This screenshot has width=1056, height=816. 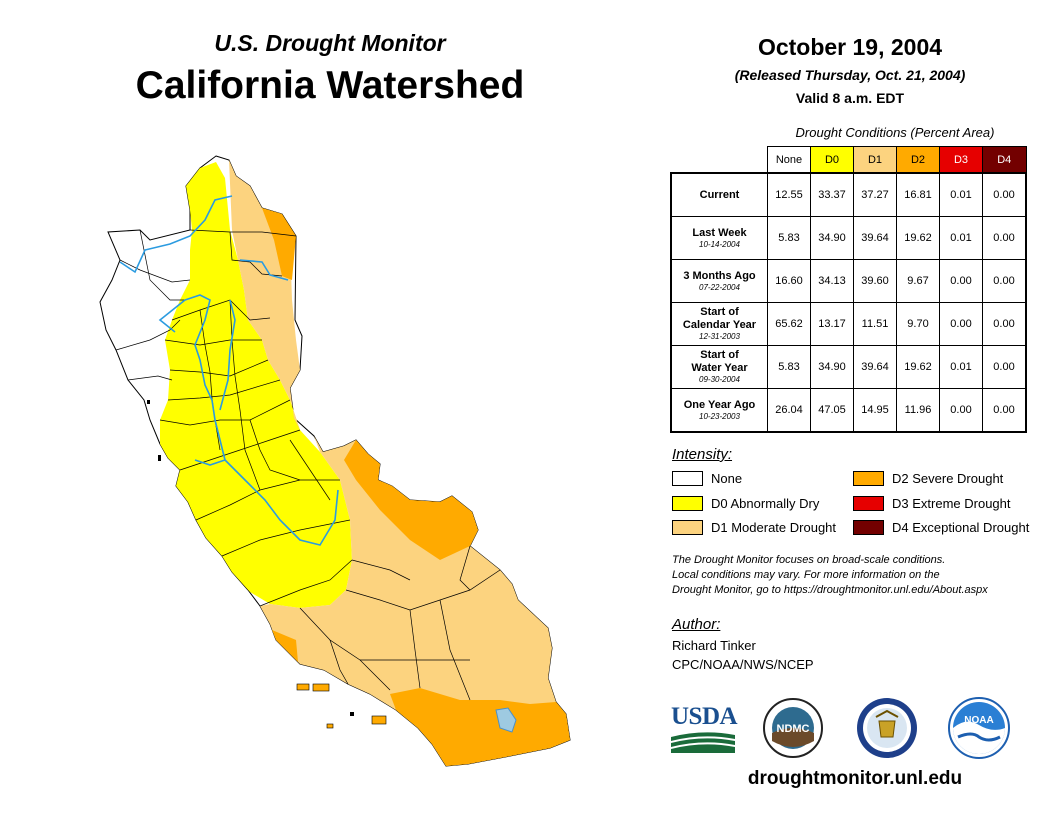 What do you see at coordinates (719, 416) in the screenshot?
I see `row-date: 10-23-2003` at bounding box center [719, 416].